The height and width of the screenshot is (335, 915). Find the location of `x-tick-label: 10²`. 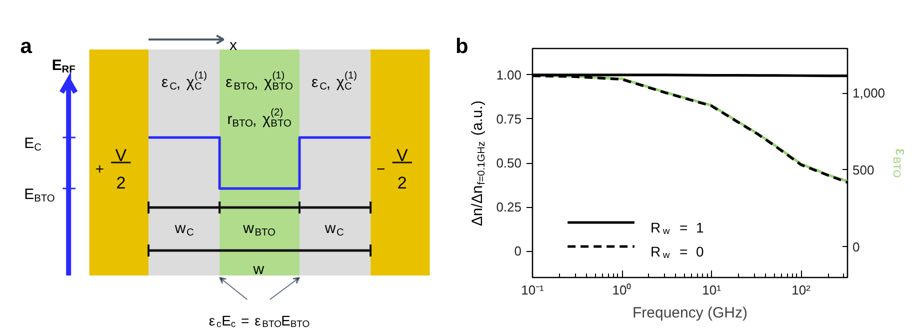

x-tick-label: 10² is located at coordinates (802, 290).